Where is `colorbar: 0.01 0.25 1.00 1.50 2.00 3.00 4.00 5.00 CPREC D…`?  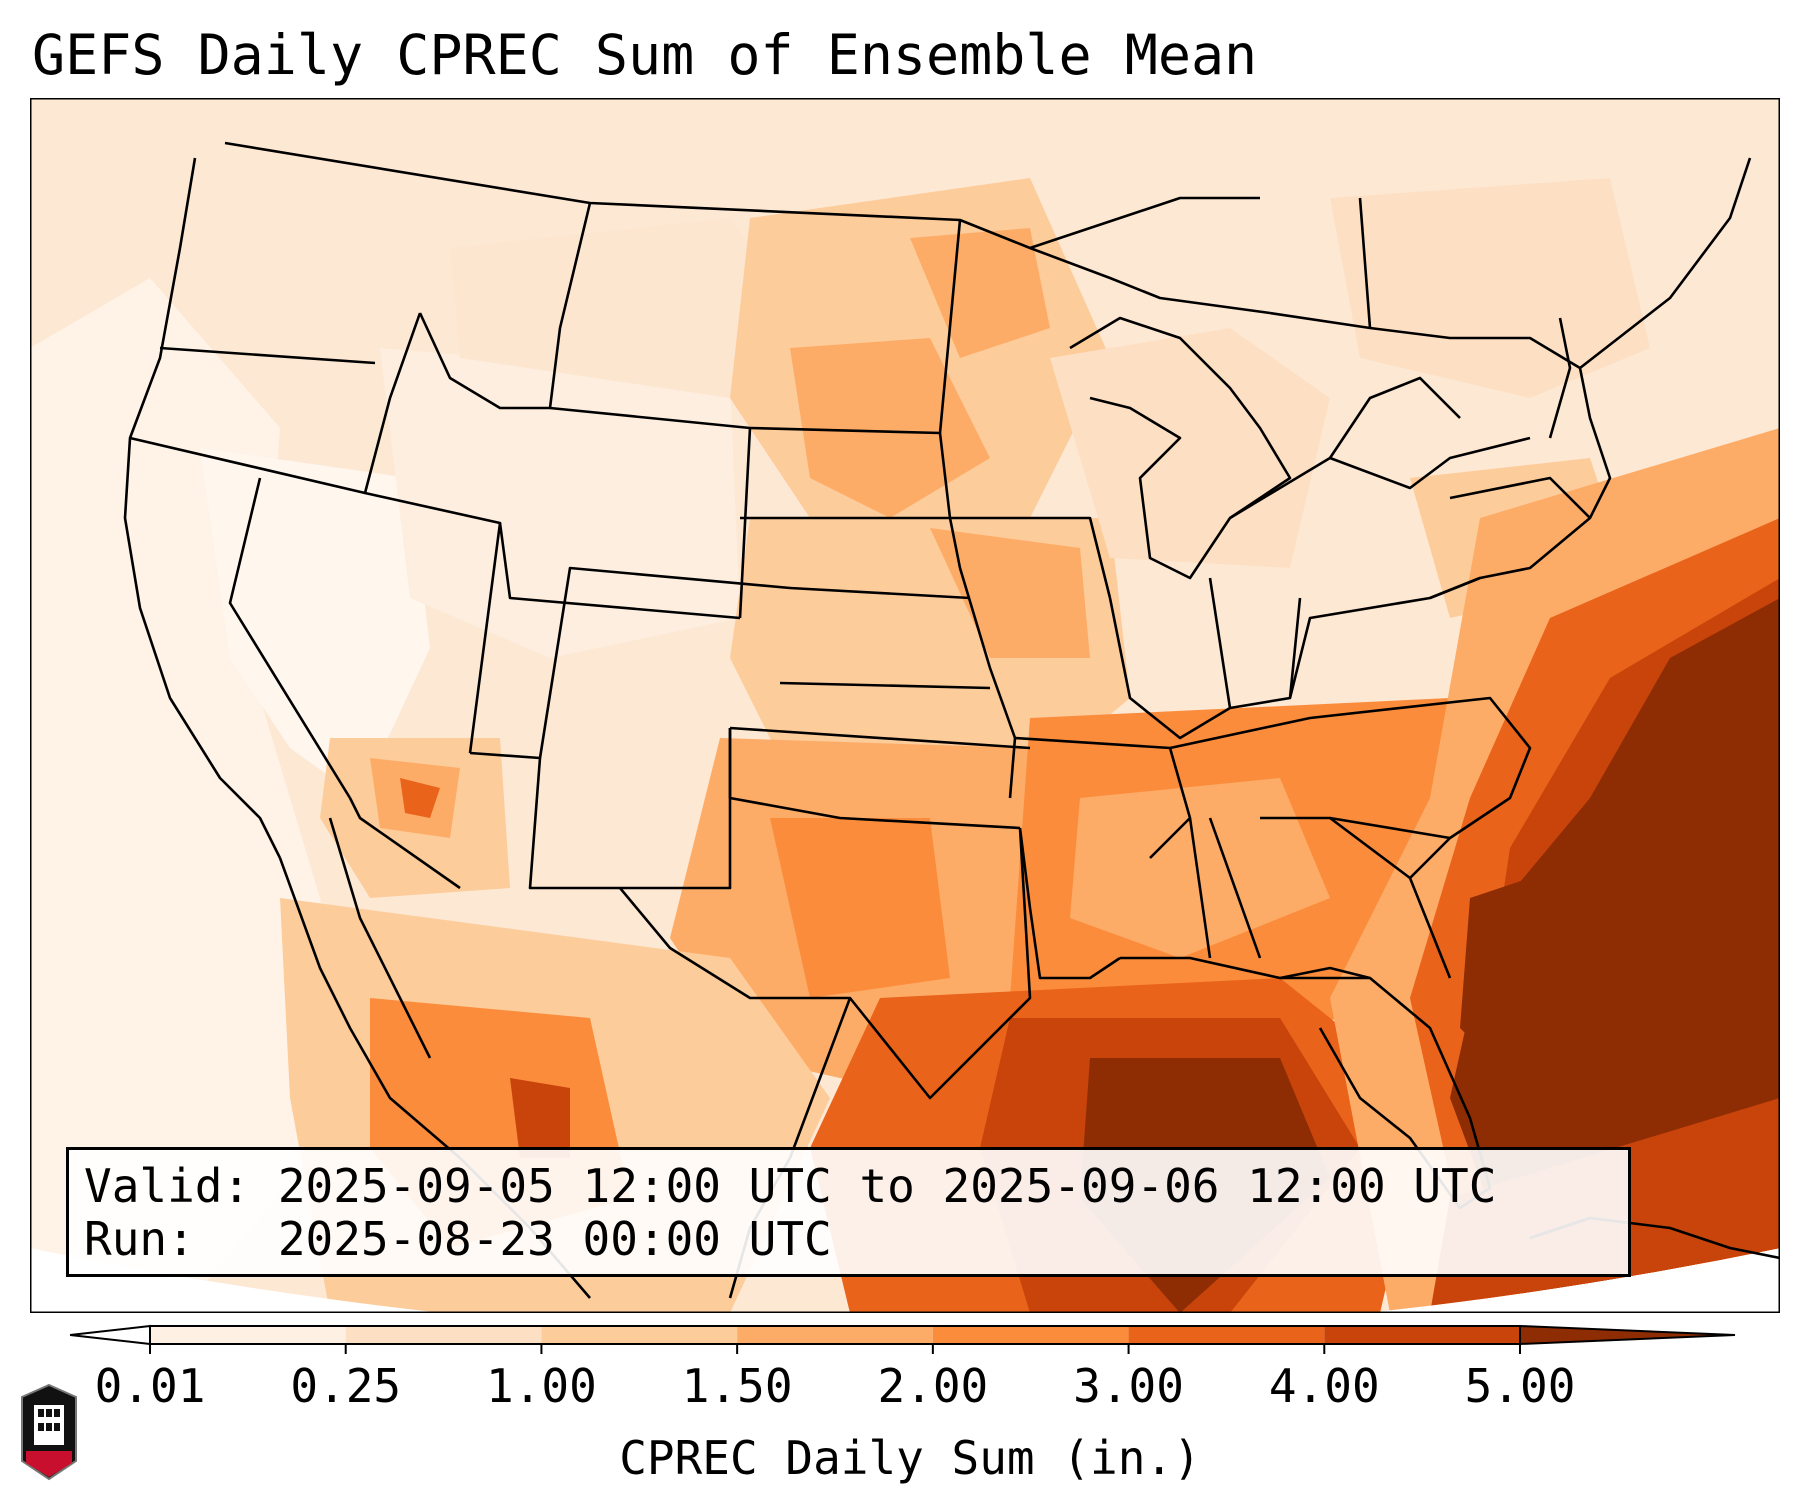
colorbar: 0.01 0.25 1.00 1.50 2.00 3.00 4.00 5.00 CPREC D… is located at coordinates (910, 1402).